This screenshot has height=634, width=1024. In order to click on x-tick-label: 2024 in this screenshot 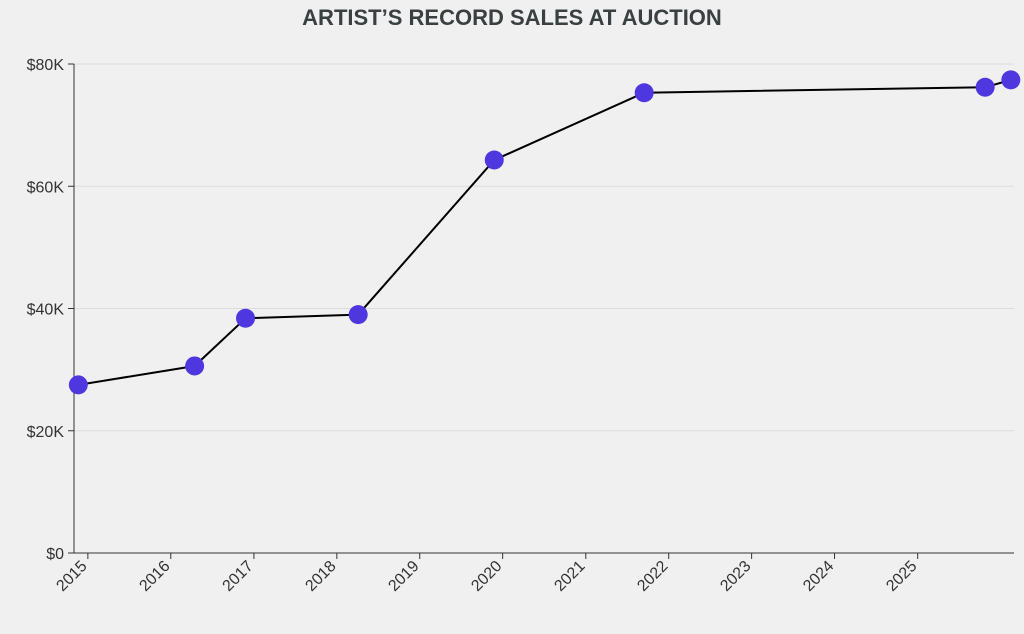, I will do `click(818, 576)`.